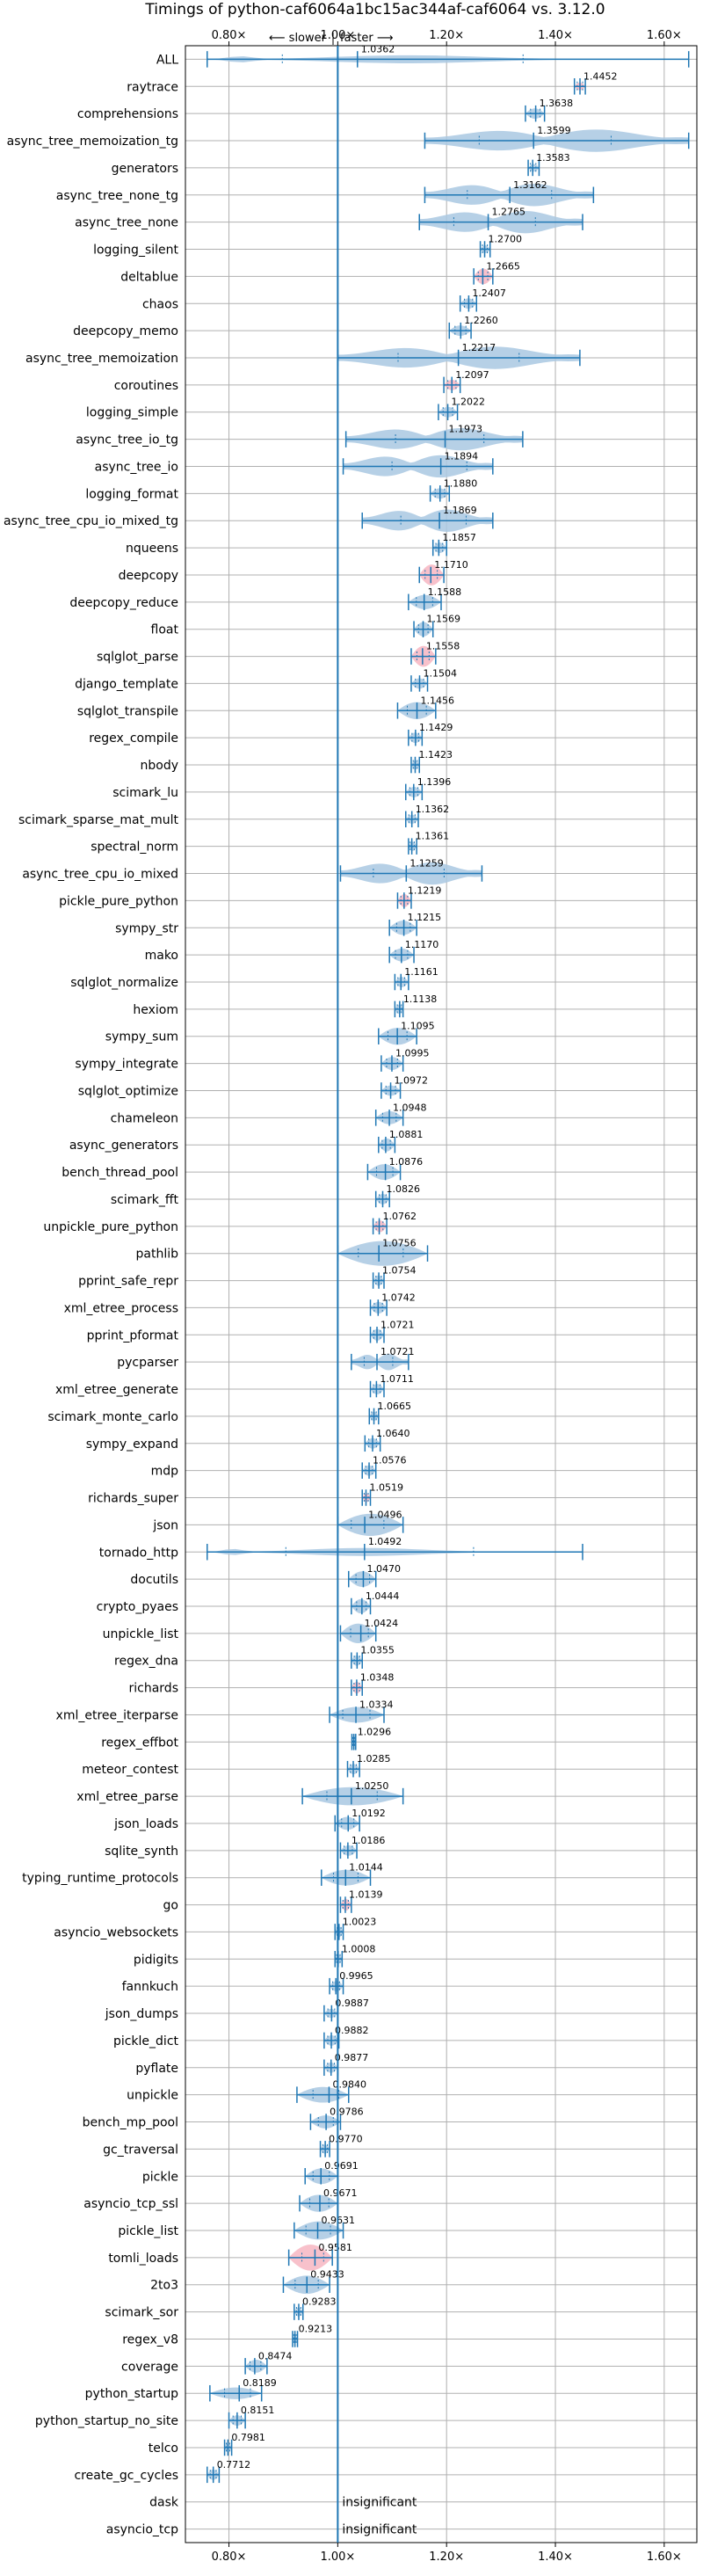  I want to click on benchmark-label: pickle_list, so click(148, 2231).